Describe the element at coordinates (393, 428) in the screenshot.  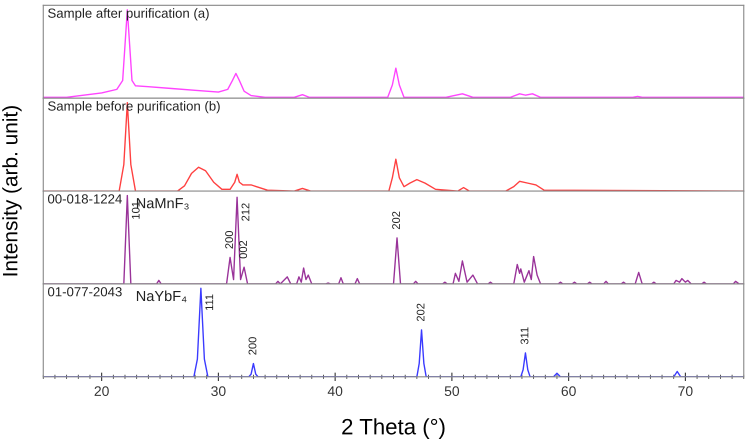
I see `x-axis-title: 2 Theta (°)` at that location.